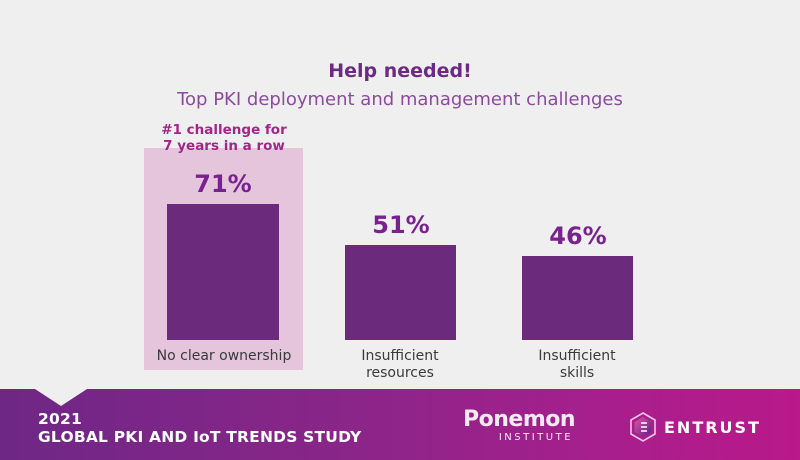 The height and width of the screenshot is (460, 800). Describe the element at coordinates (400, 71) in the screenshot. I see `chart-title: Help needed!` at that location.